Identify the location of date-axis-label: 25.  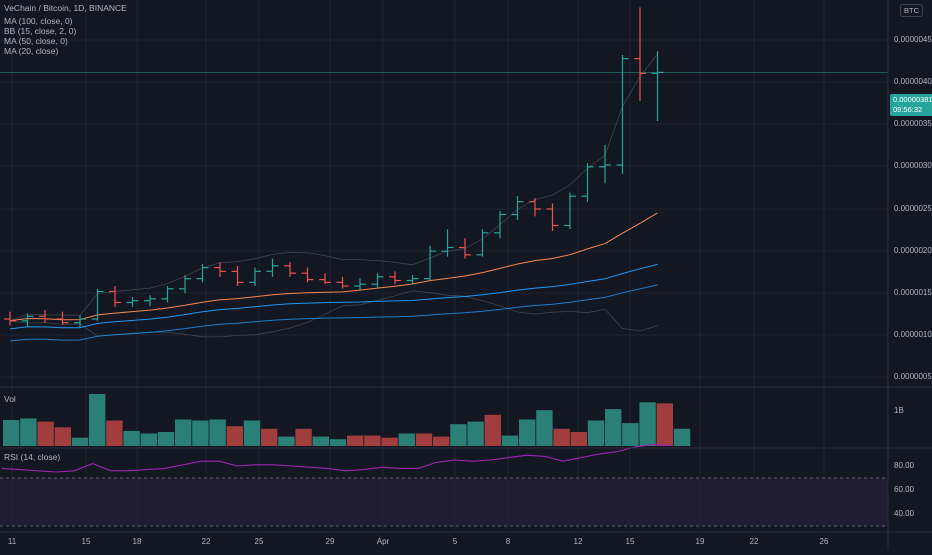
(259, 541).